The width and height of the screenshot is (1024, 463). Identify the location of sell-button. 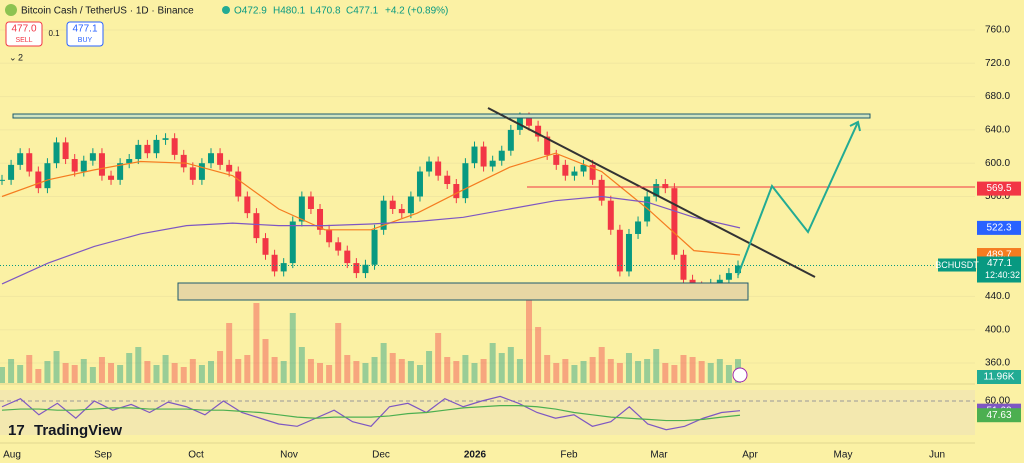
(24, 34).